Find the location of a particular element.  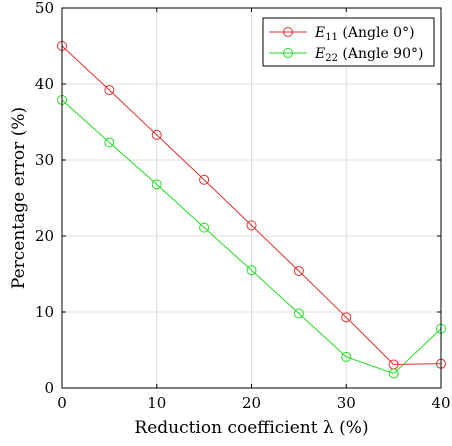

legend-label: E22 (Angle 90°) is located at coordinates (368, 55).